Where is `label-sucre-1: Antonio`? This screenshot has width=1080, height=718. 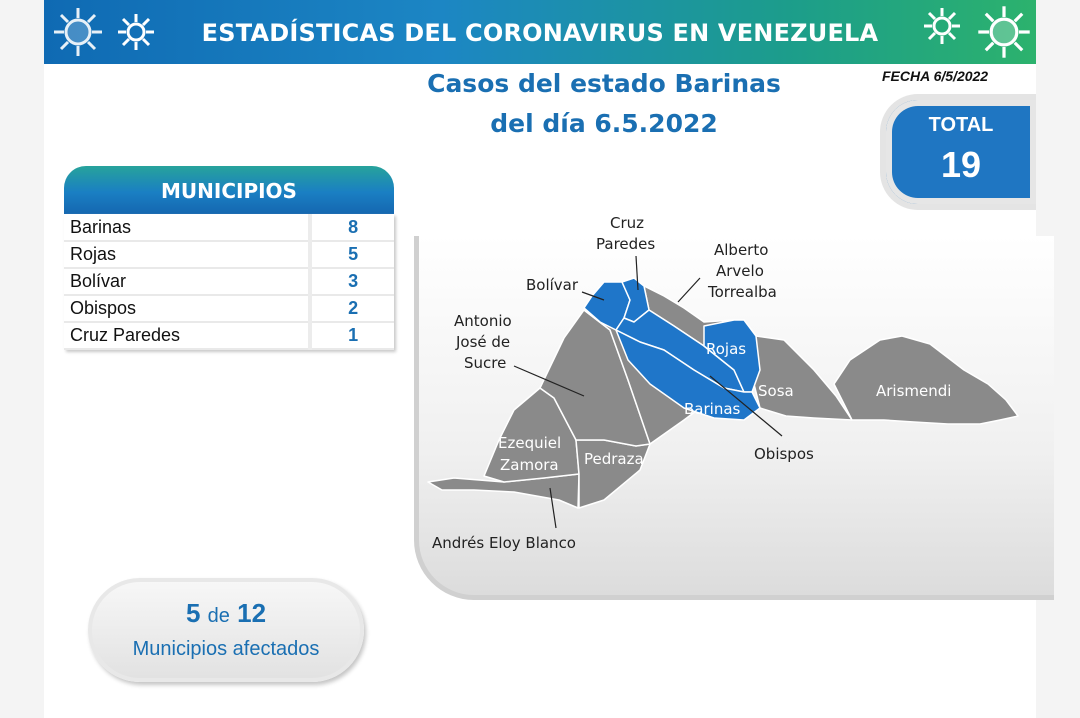
label-sucre-1: Antonio is located at coordinates (483, 321).